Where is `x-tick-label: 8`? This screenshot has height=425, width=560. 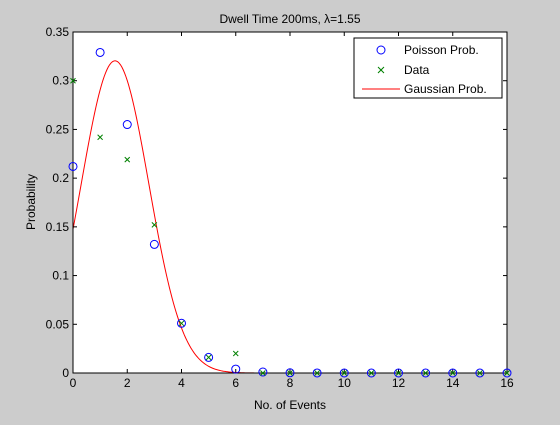
x-tick-label: 8 is located at coordinates (290, 383).